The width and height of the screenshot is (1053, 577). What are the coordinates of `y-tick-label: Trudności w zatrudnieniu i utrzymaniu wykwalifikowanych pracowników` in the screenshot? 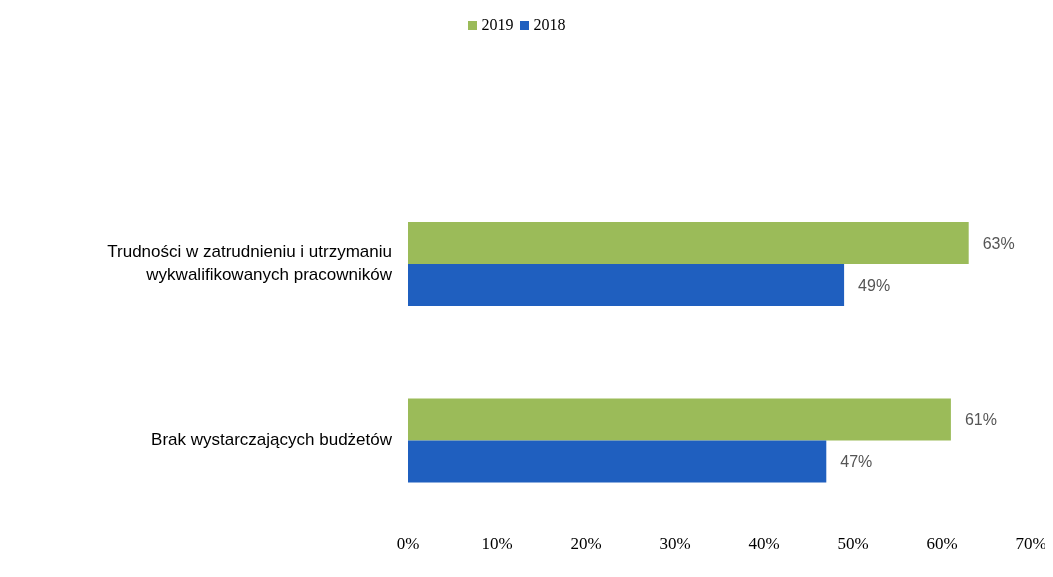 It's located at (250, 263).